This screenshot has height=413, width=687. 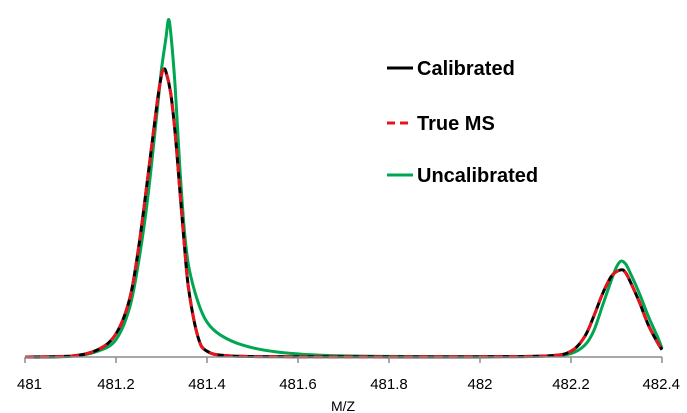 I want to click on x-tick-label: 482.2, so click(x=571, y=384).